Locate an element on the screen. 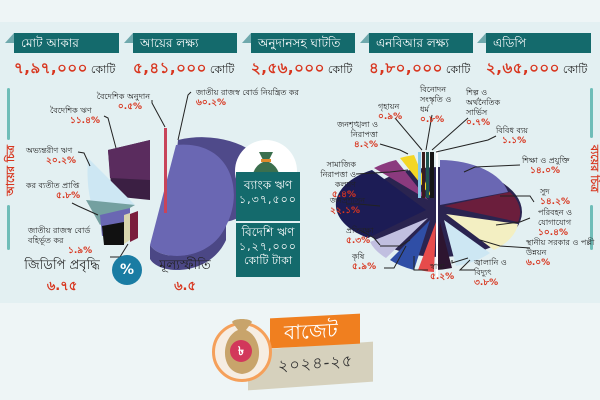 This screenshot has height=400, width=600. percent-value: ০.৫% is located at coordinates (130, 107).